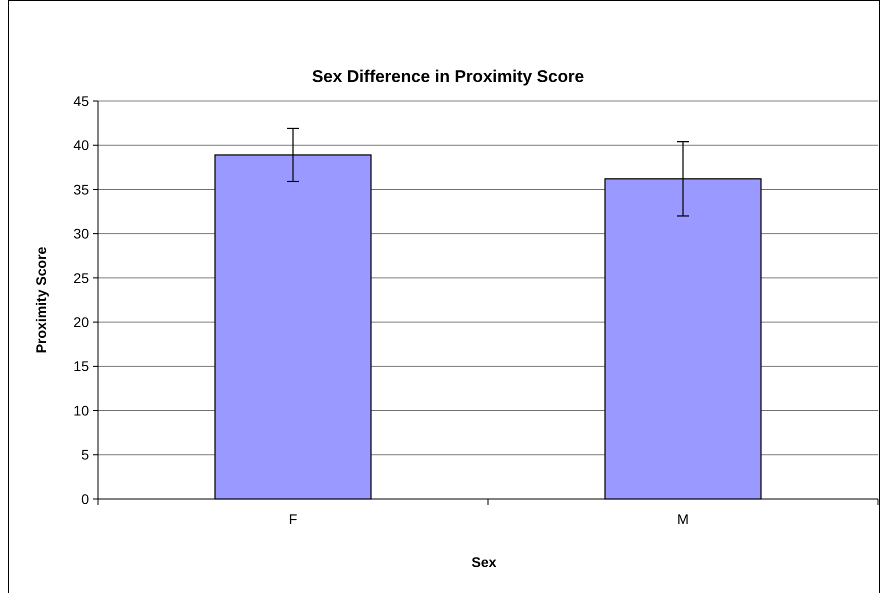 The width and height of the screenshot is (891, 593). What do you see at coordinates (41, 300) in the screenshot?
I see `y-axis-title: Proximity Score` at bounding box center [41, 300].